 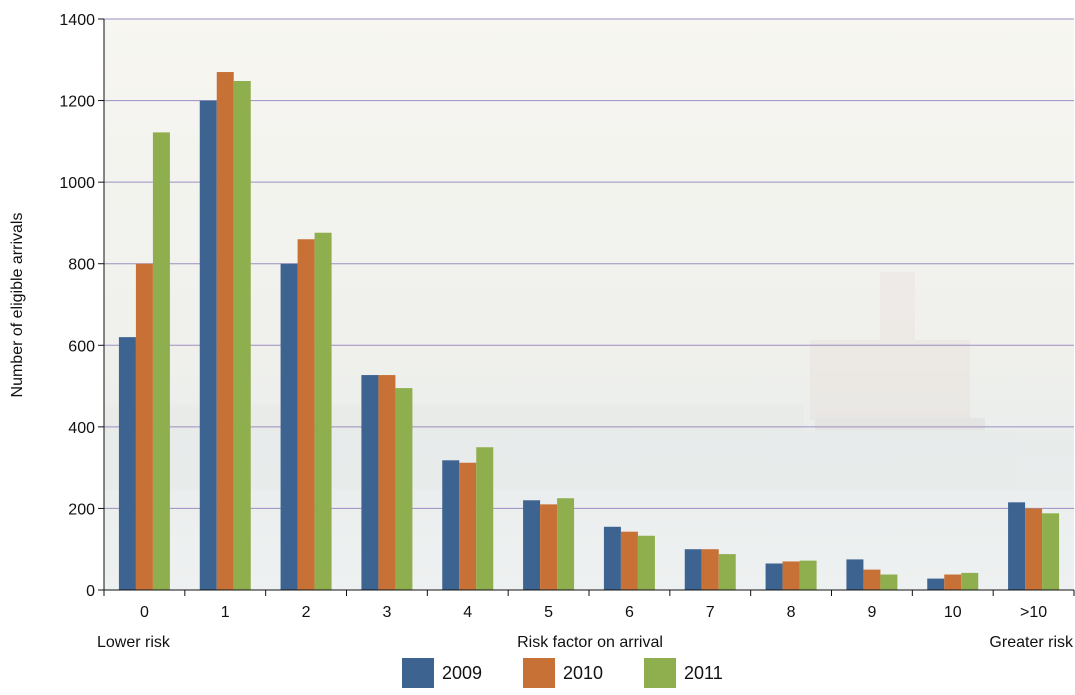 What do you see at coordinates (1051, 551) in the screenshot?
I see `bar-2011->10` at bounding box center [1051, 551].